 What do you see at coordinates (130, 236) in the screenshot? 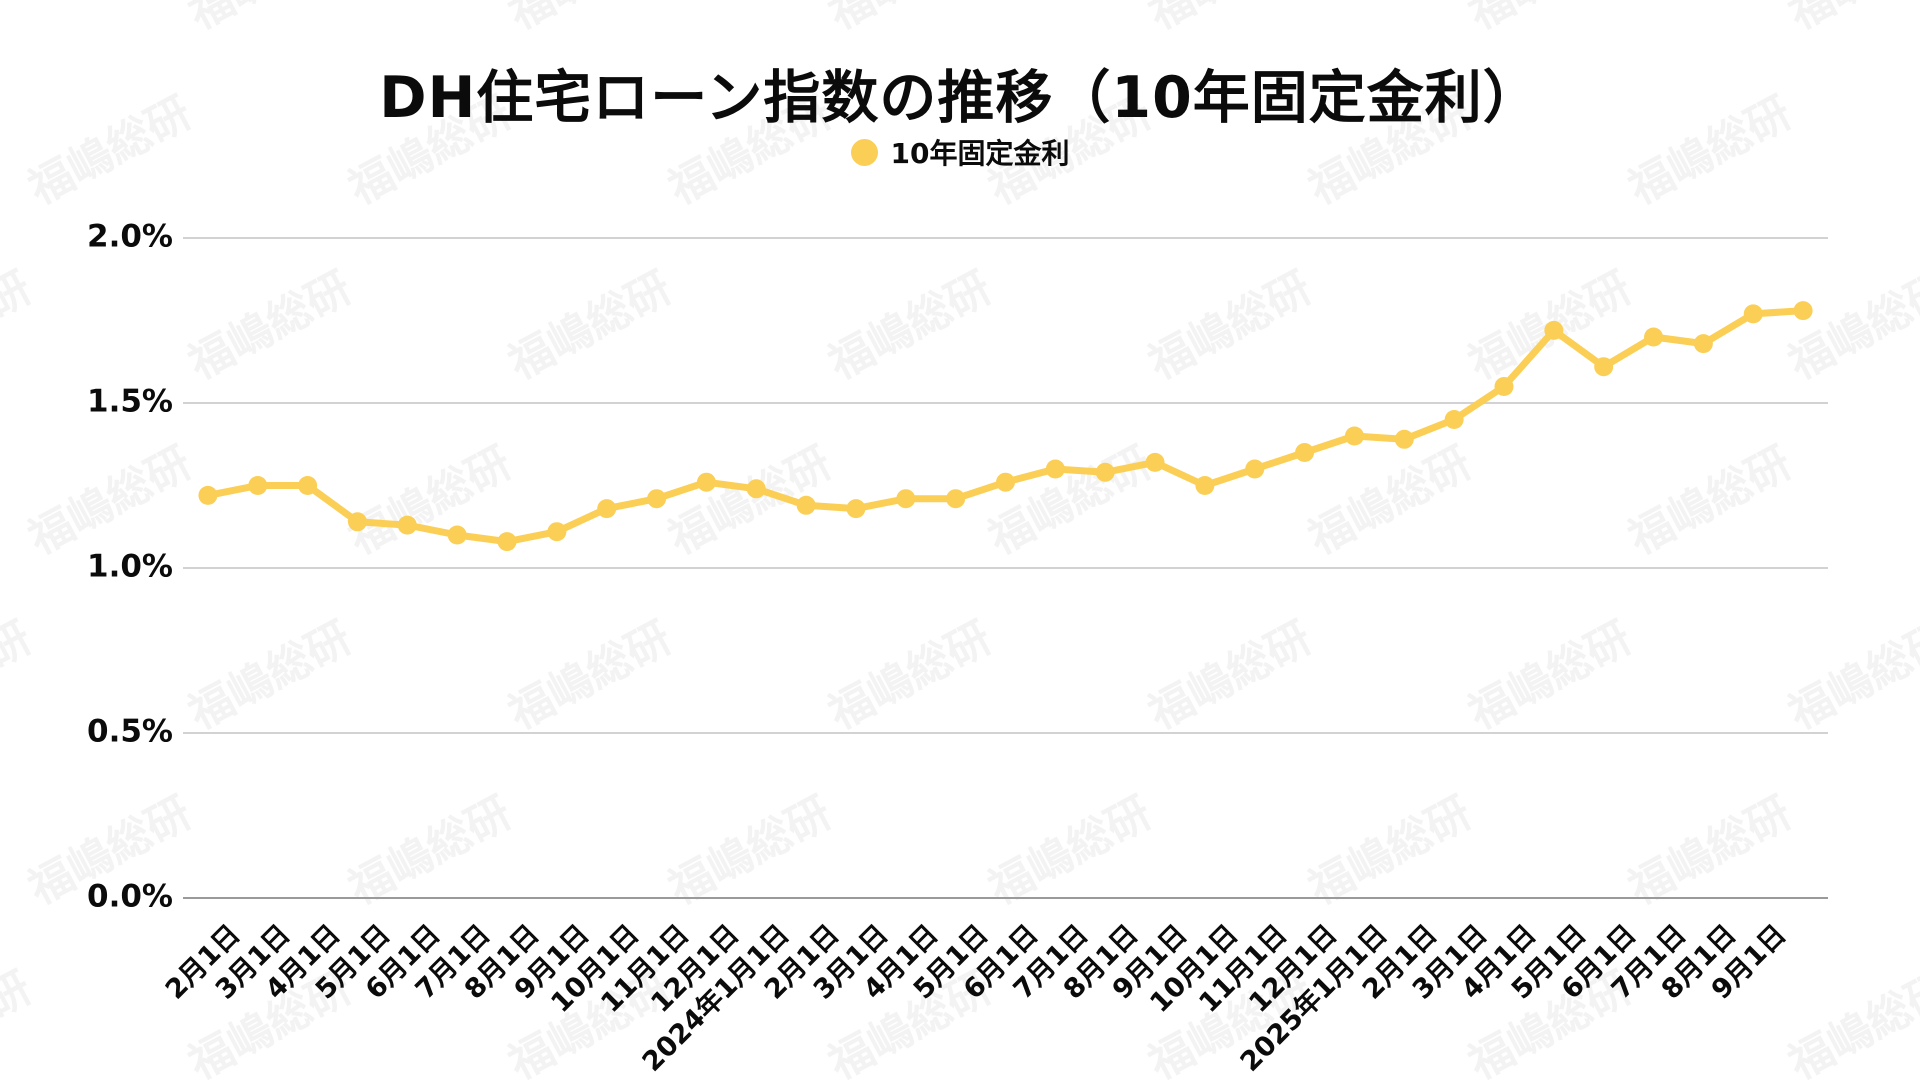
I see `y-tick-label: 2.0%` at bounding box center [130, 236].